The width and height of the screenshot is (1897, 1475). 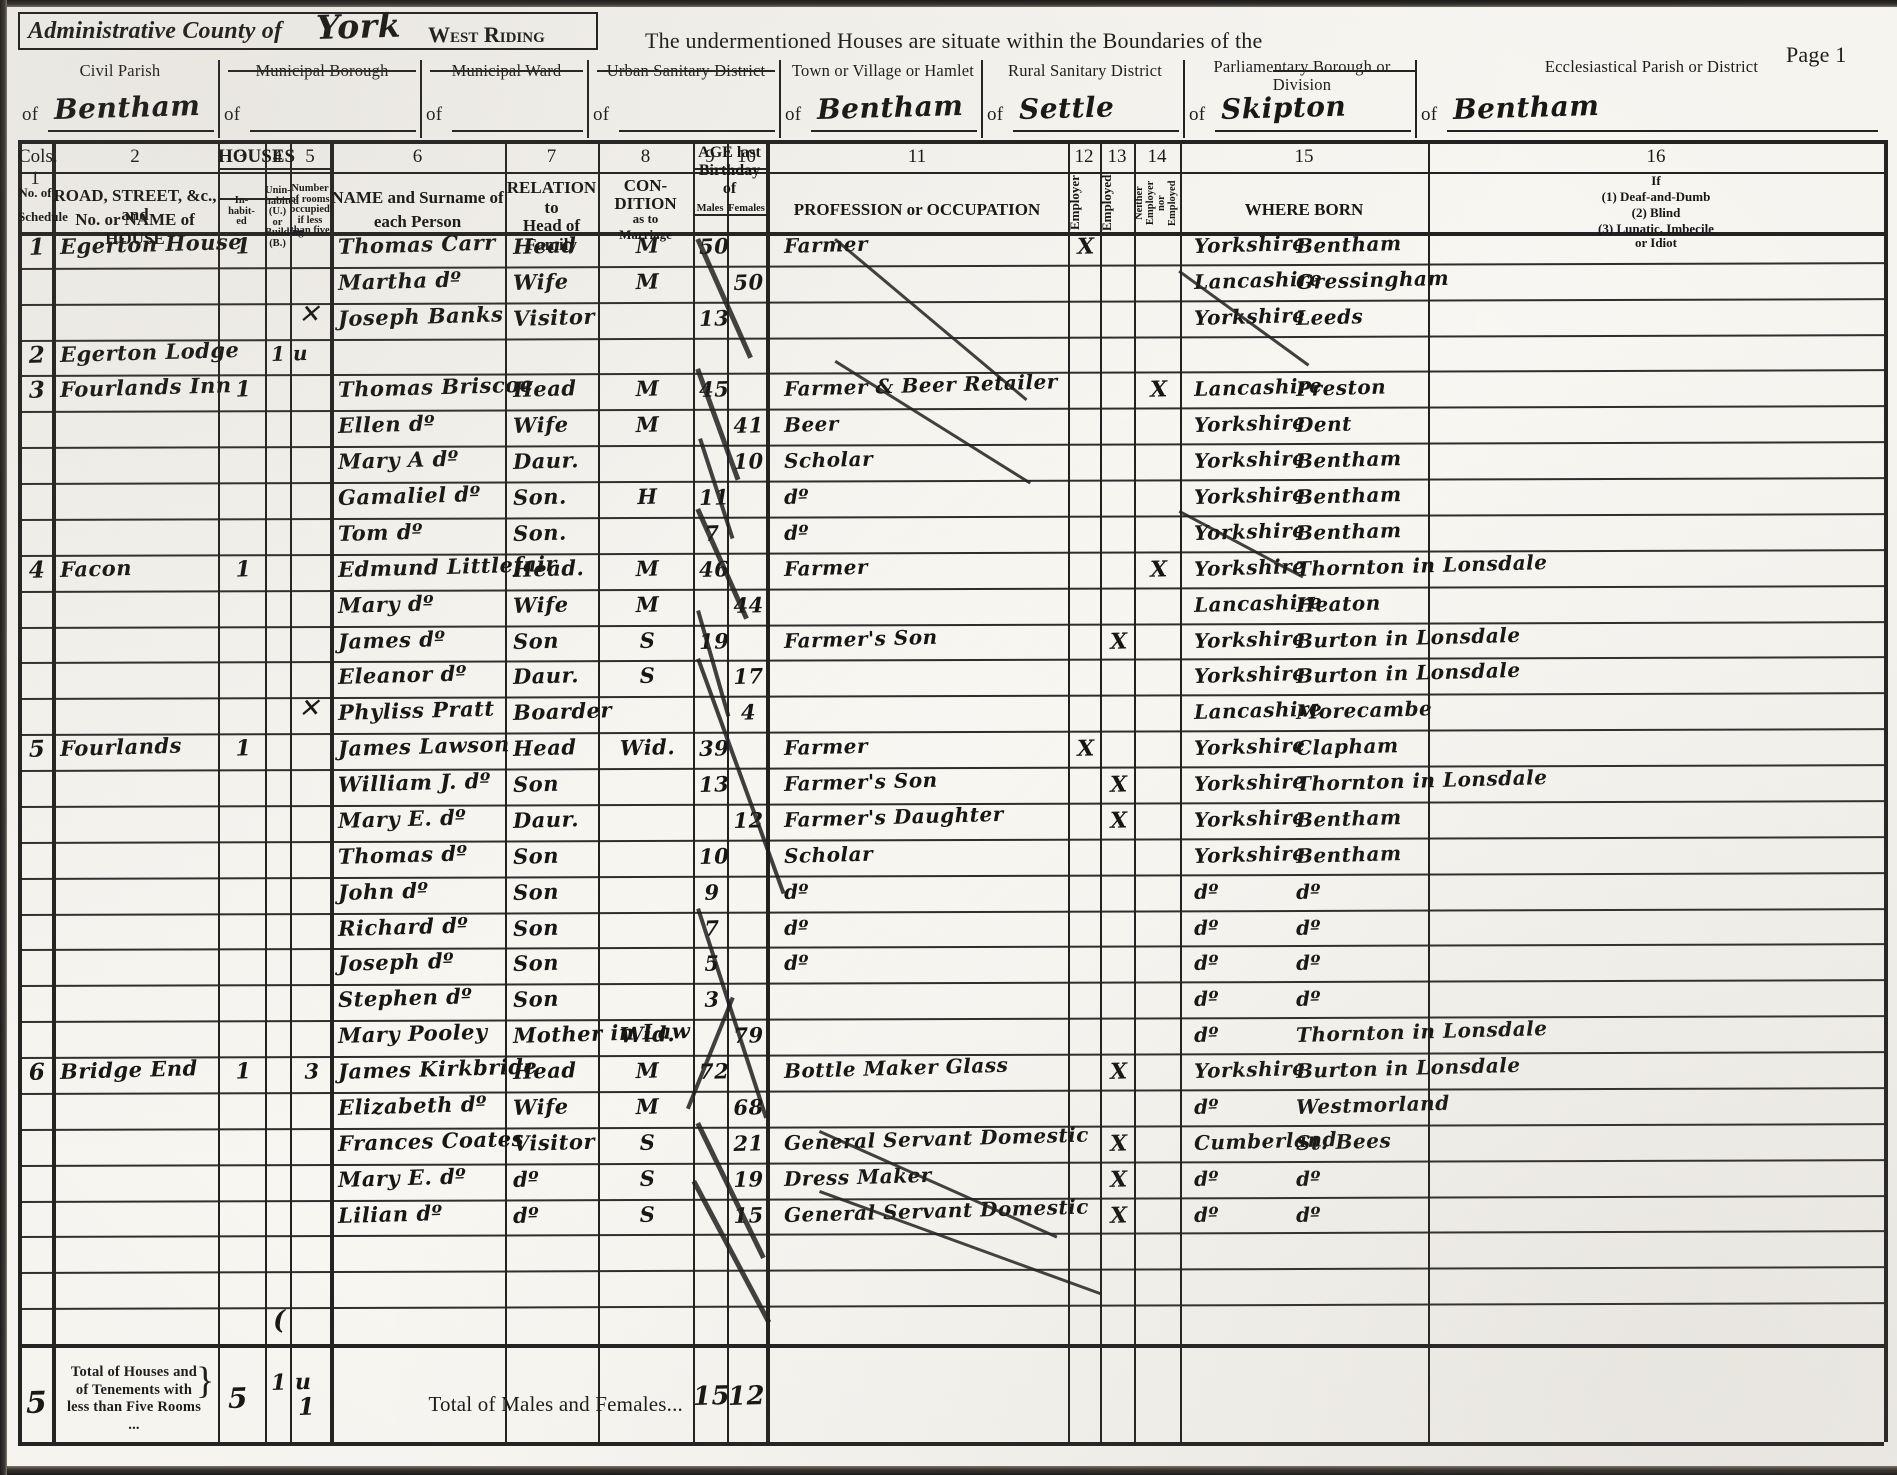 What do you see at coordinates (37, 749) in the screenshot?
I see `cell-schedule: 5` at bounding box center [37, 749].